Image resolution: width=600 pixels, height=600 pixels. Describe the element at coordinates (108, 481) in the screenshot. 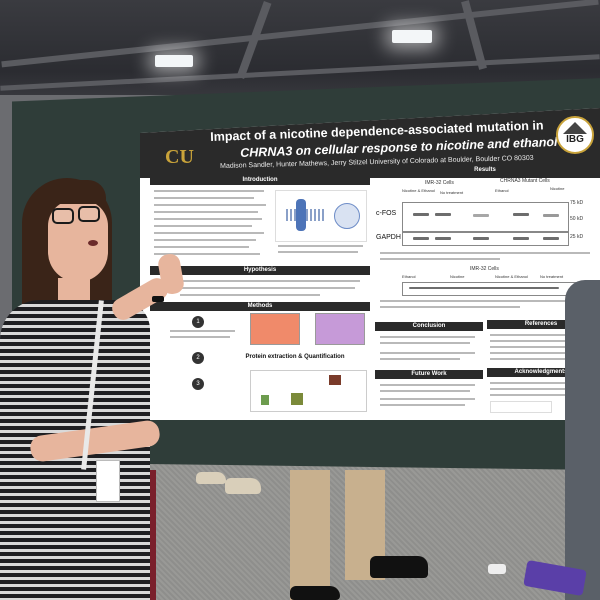

I see `name-badge` at that location.